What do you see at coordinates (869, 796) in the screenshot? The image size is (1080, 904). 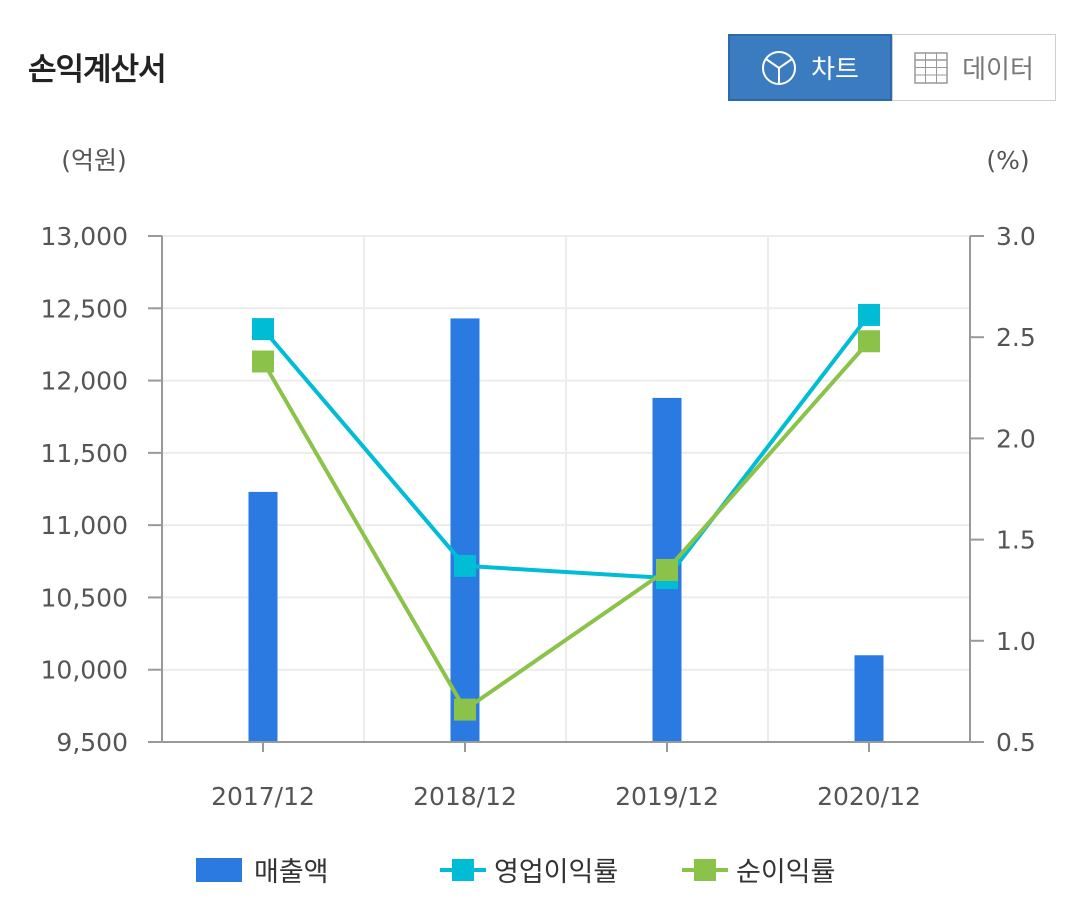 I see `x-tick-label: 2020/12` at bounding box center [869, 796].